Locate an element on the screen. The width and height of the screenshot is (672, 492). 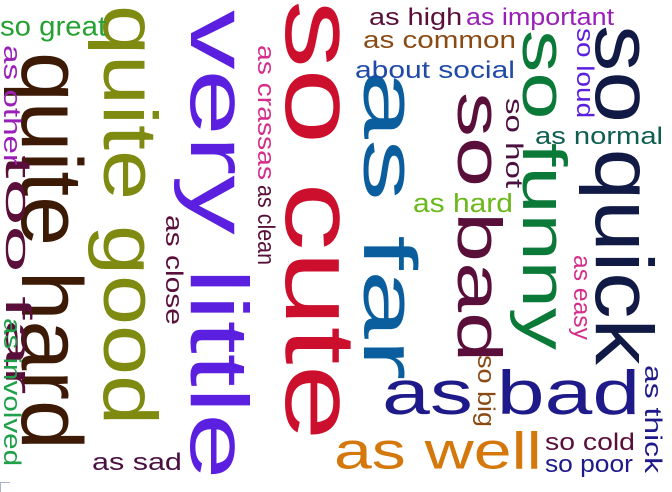
word-quite-good: quite good is located at coordinates (130, 215).